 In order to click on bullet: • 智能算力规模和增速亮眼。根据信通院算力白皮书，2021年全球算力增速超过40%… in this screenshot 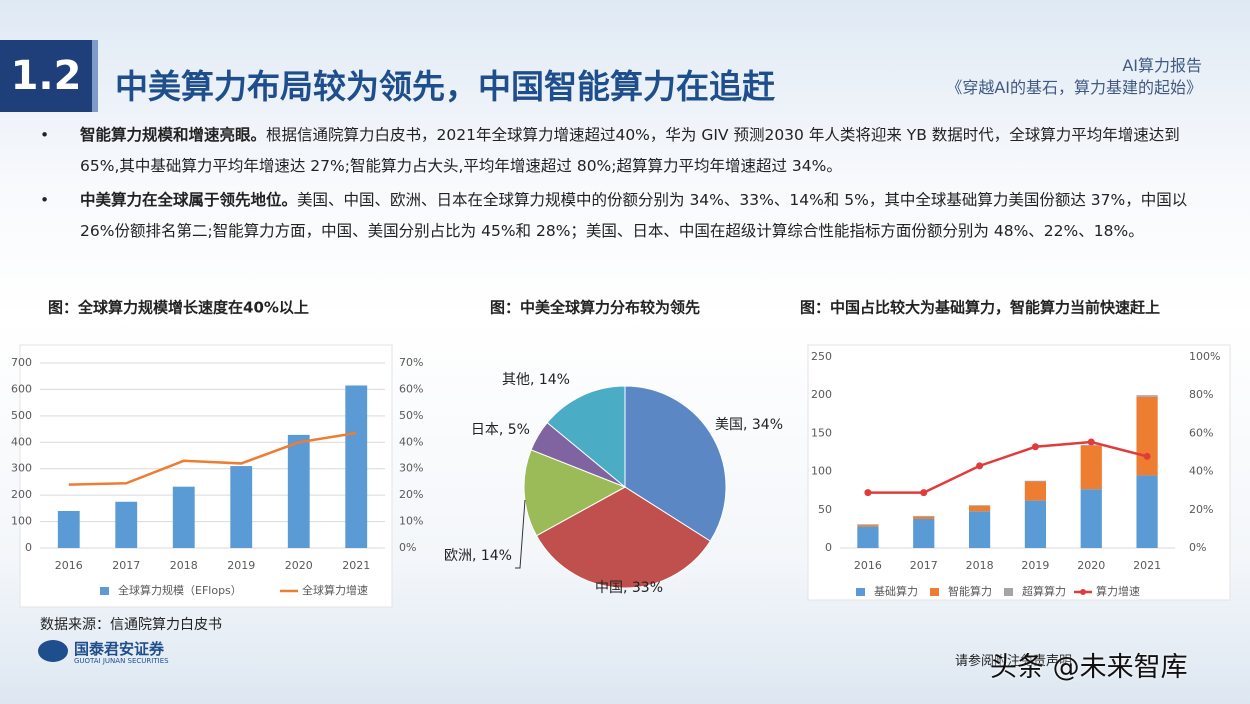, I will do `click(610, 150)`.